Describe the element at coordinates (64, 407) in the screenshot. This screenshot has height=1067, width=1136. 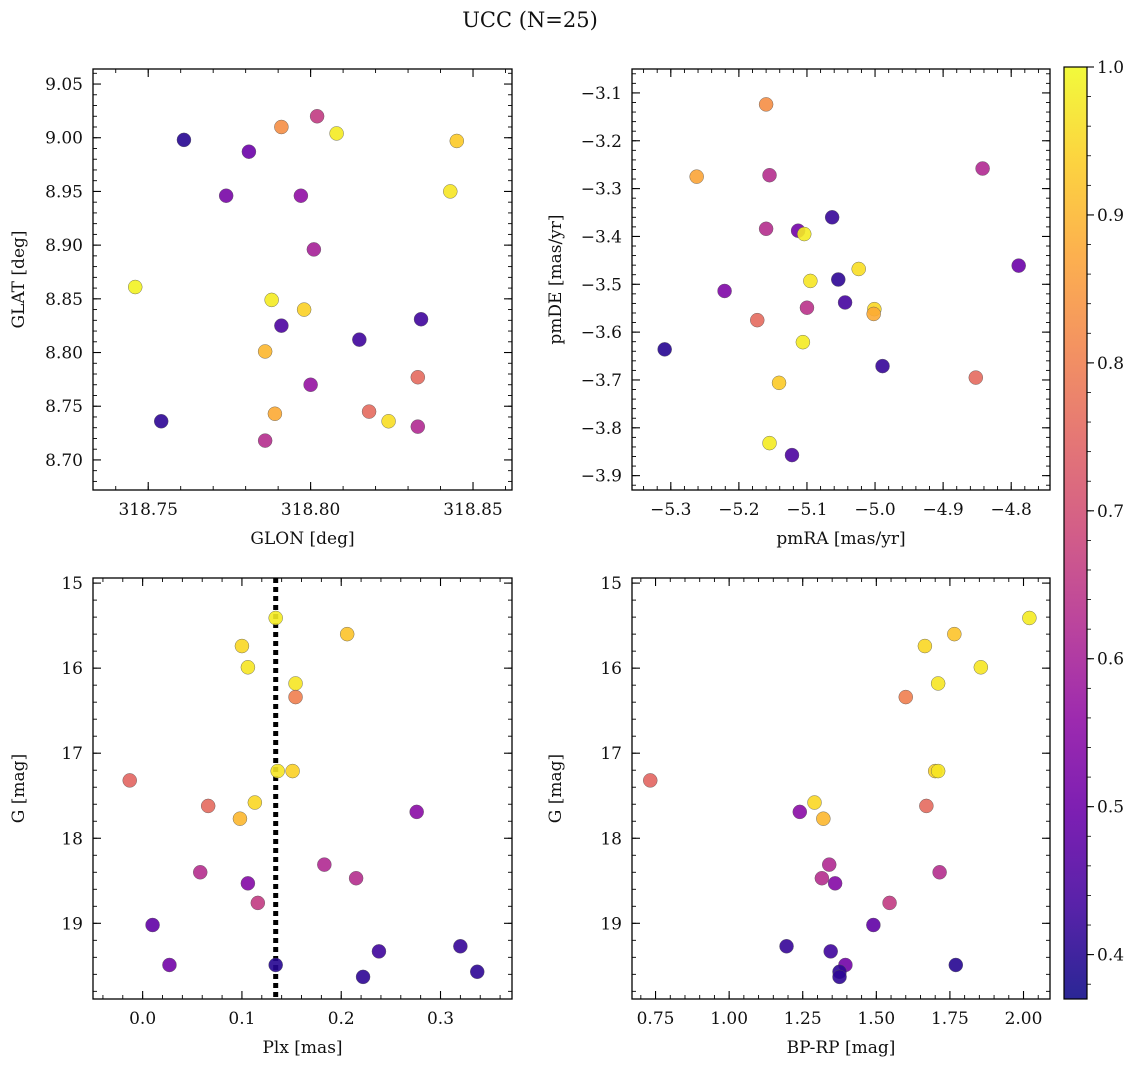
I see `y-tick-label: 8.75` at that location.